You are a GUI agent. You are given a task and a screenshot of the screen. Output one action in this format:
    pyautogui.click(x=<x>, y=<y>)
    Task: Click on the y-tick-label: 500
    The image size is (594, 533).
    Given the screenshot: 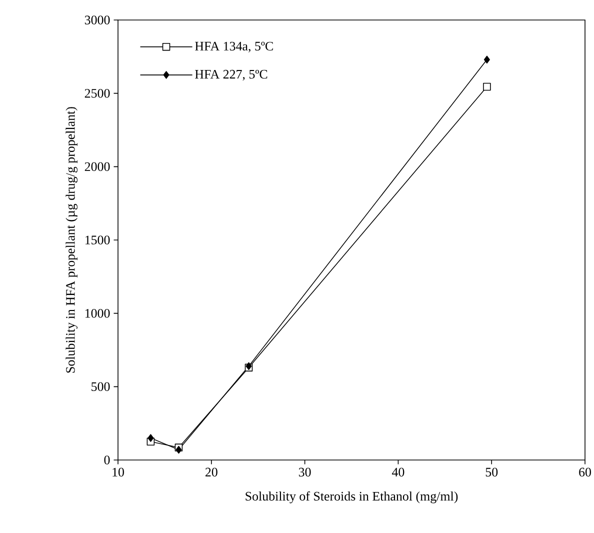 What is the action you would take?
    pyautogui.click(x=101, y=387)
    